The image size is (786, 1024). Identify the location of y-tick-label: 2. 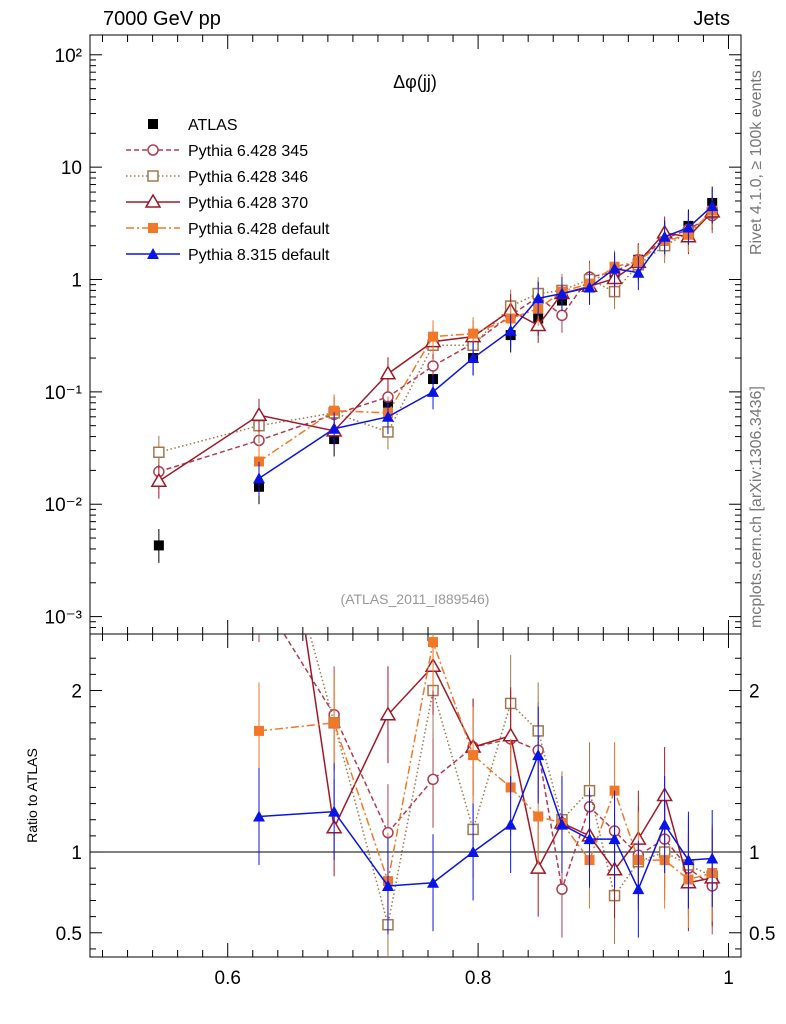
(76, 692).